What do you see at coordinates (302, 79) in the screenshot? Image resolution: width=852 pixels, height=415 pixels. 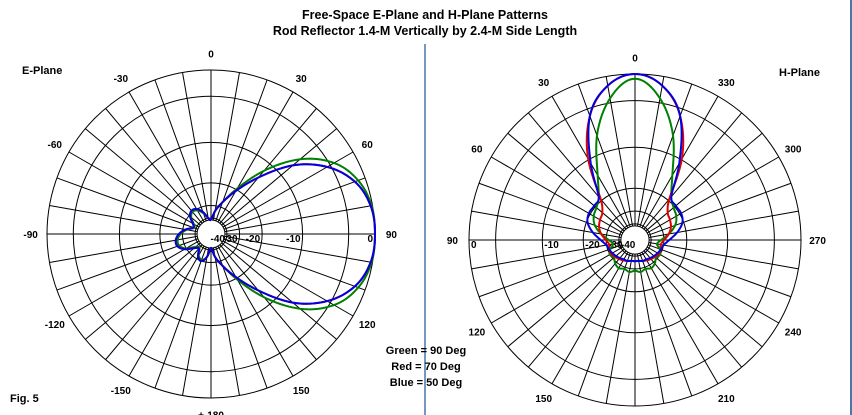 I see `e-plane-angle-label: 30` at bounding box center [302, 79].